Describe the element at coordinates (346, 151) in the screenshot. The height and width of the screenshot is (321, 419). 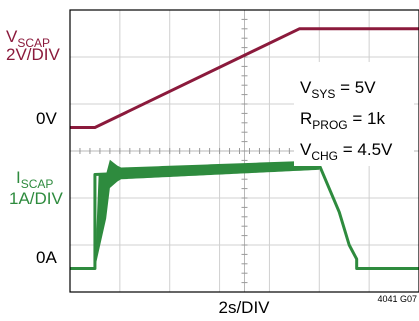
I see `annotation-vchg: VCHG = 4.5V` at that location.